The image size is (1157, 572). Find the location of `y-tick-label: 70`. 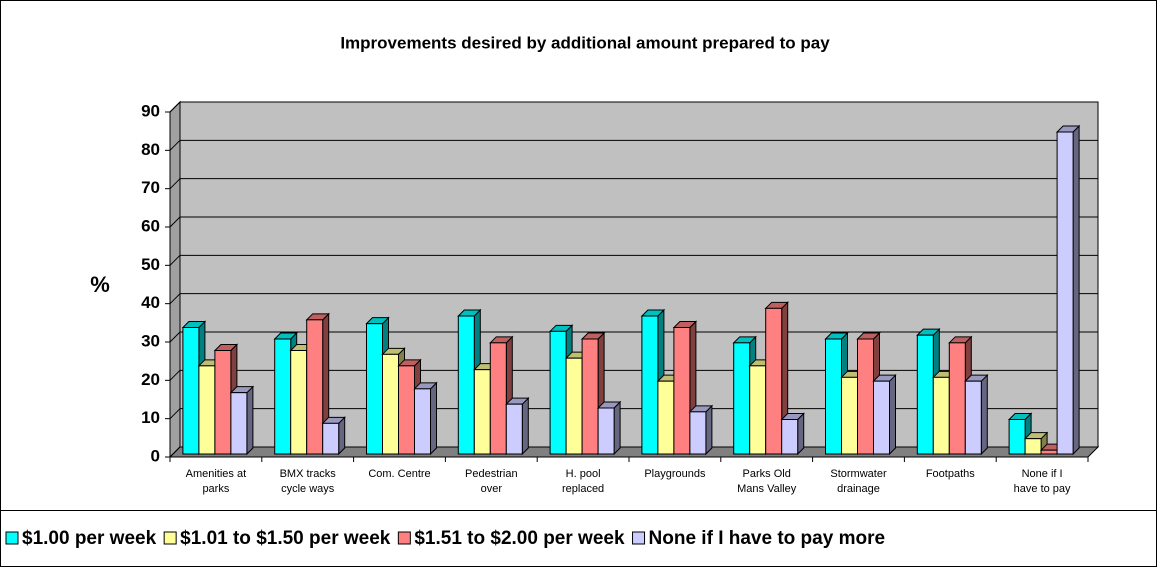

y-tick-label: 70 is located at coordinates (150, 187).